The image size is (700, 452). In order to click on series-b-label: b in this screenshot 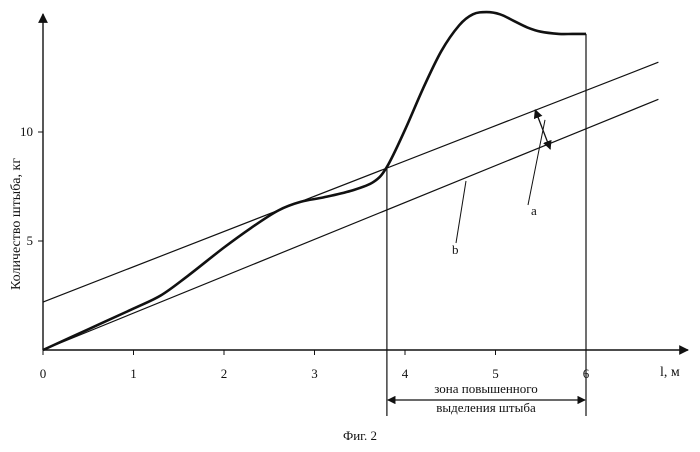, I will do `click(455, 249)`.